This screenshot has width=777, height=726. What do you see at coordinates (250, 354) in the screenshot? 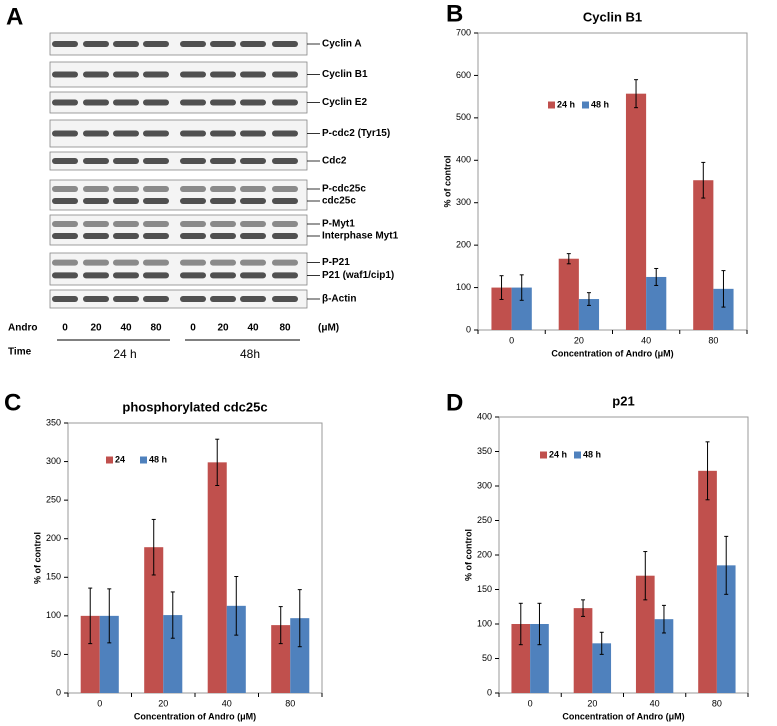
I see `time: 48h` at bounding box center [250, 354].